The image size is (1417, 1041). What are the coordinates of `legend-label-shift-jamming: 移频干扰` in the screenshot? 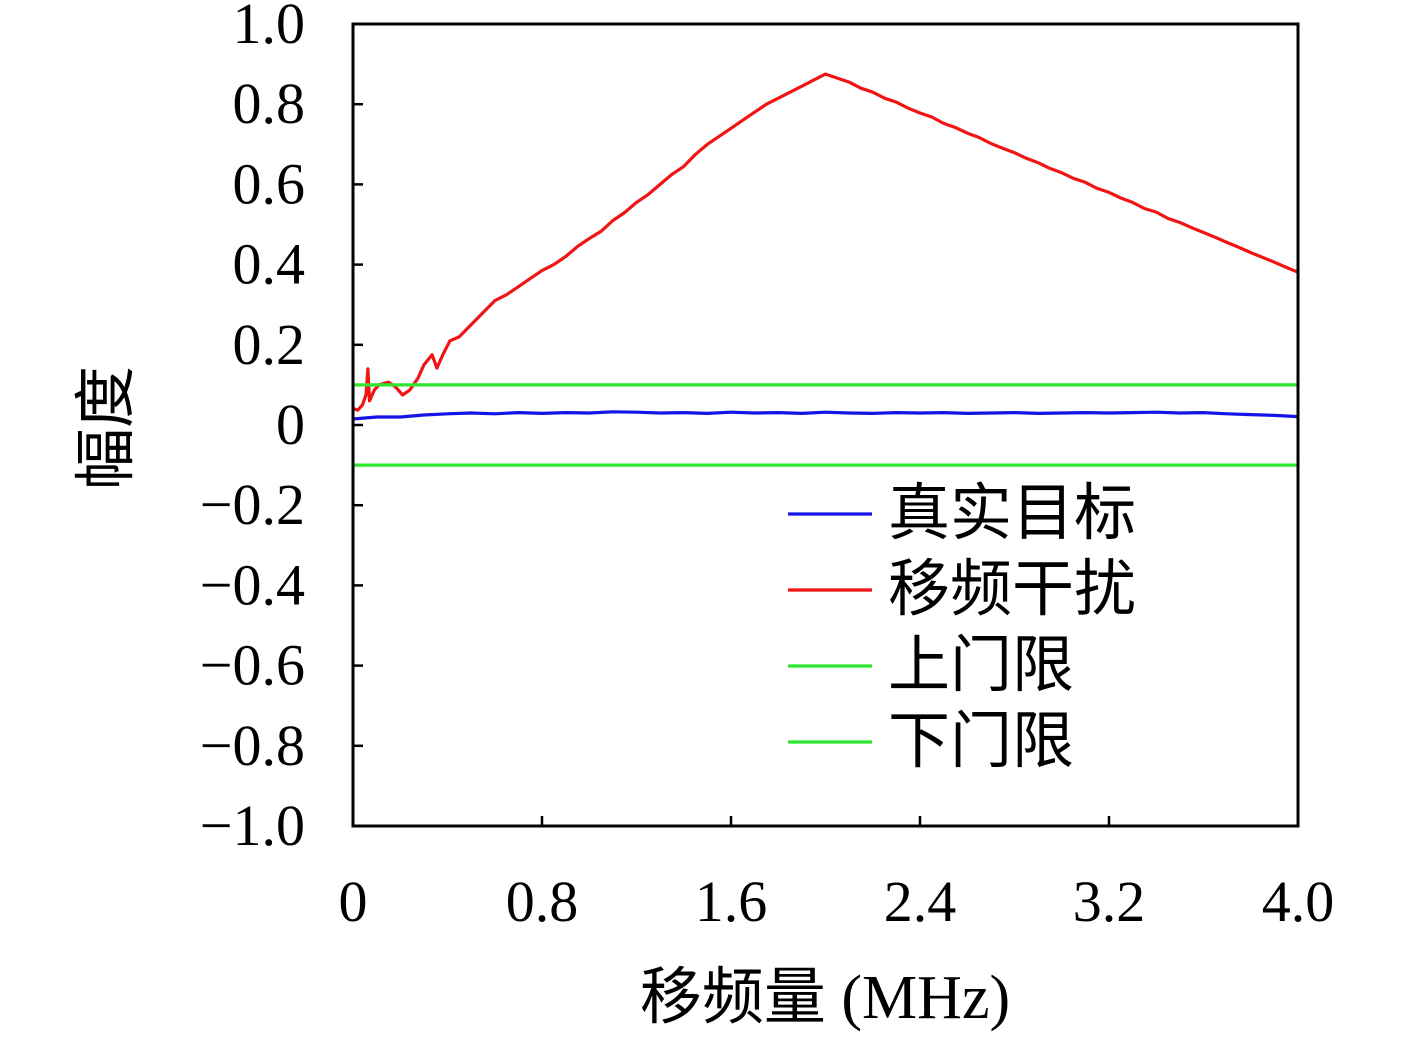 It's located at (1012, 590).